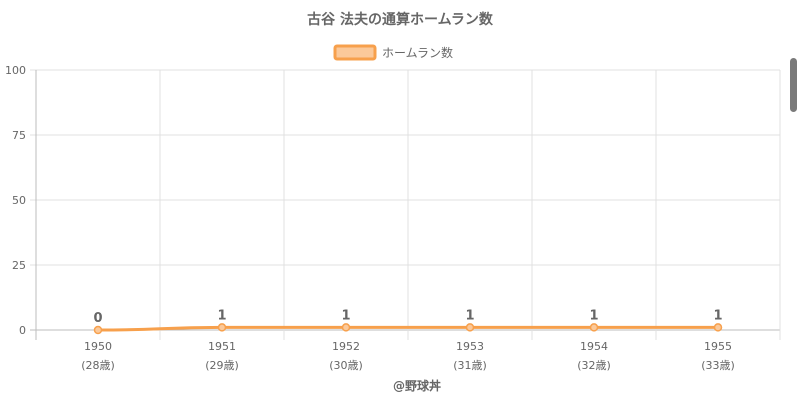  I want to click on legend-swatch, so click(355, 52).